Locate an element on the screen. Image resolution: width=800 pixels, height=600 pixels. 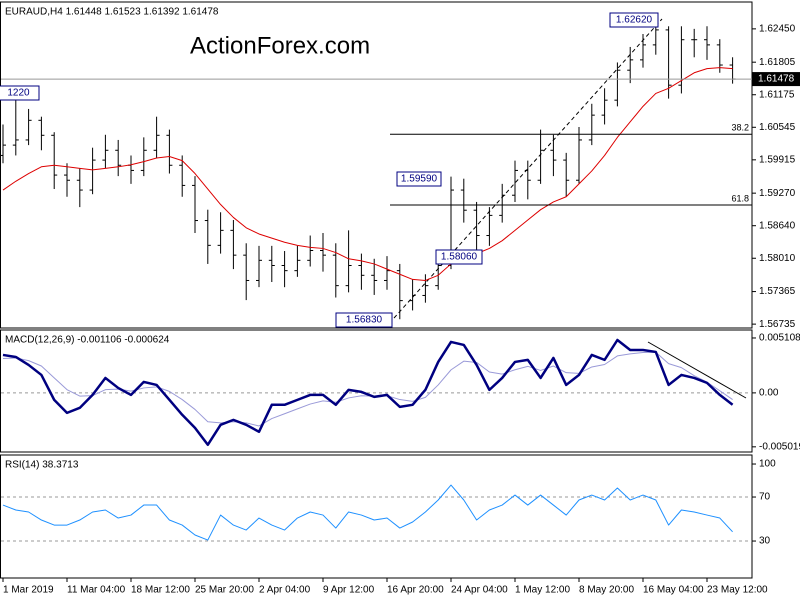
x-tick-label: 16 May 04:00 is located at coordinates (673, 590).